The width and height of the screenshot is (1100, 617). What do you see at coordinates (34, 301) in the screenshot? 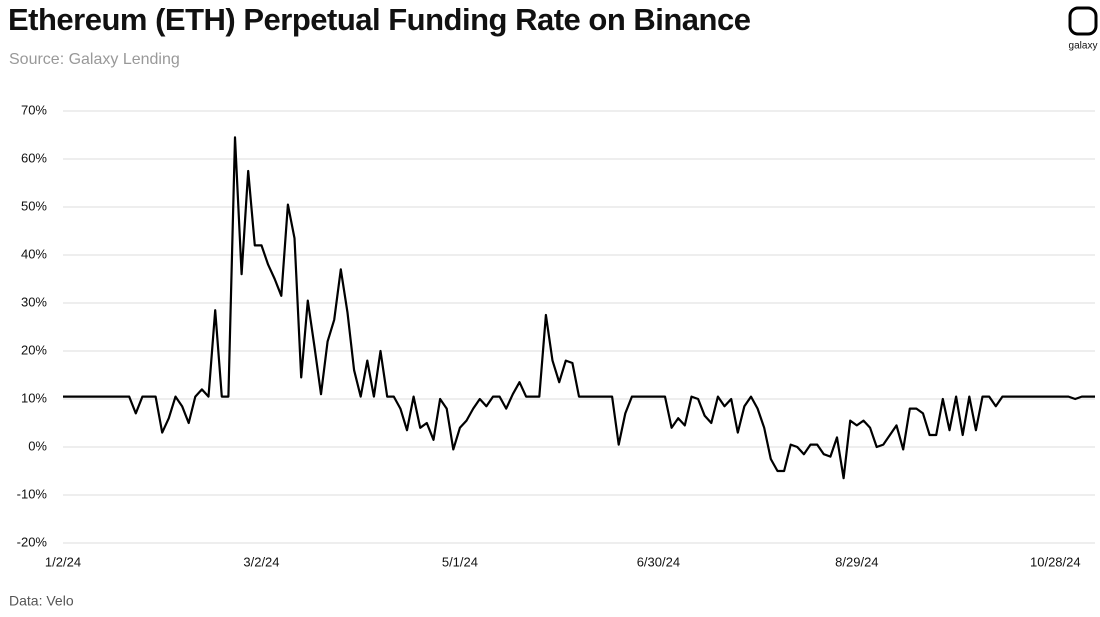
I see `y-tick-label: 30%` at bounding box center [34, 301].